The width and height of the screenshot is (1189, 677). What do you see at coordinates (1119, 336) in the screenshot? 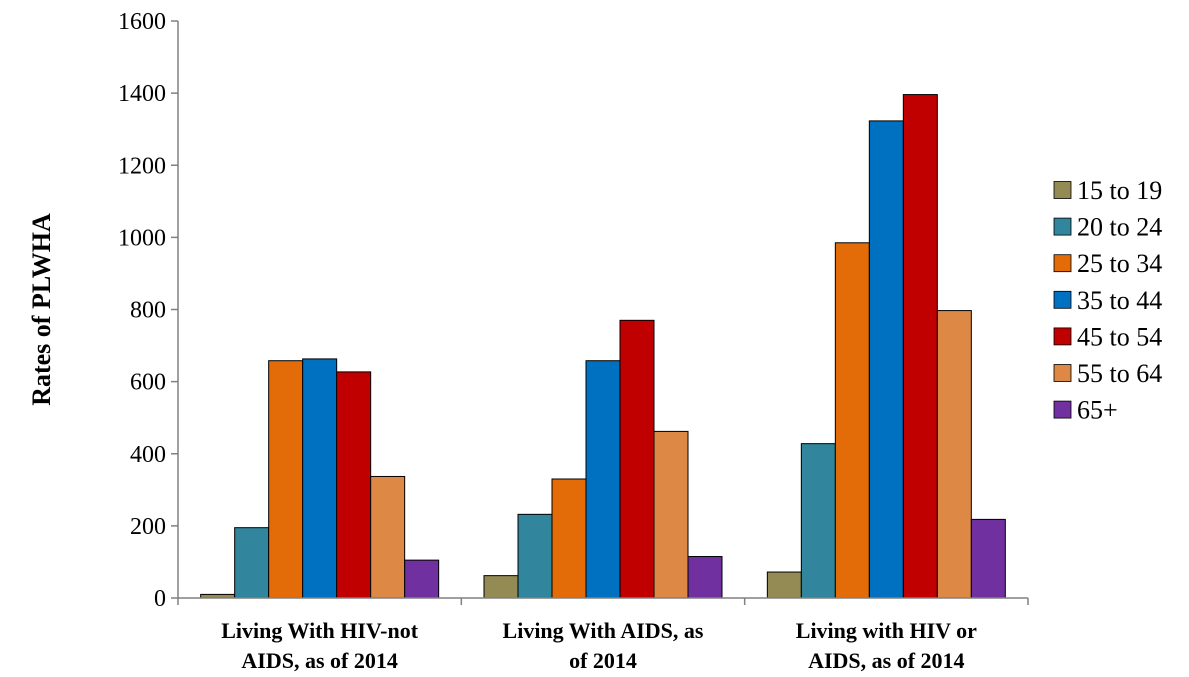
I see `legend-label: 45 to 54` at bounding box center [1119, 336].